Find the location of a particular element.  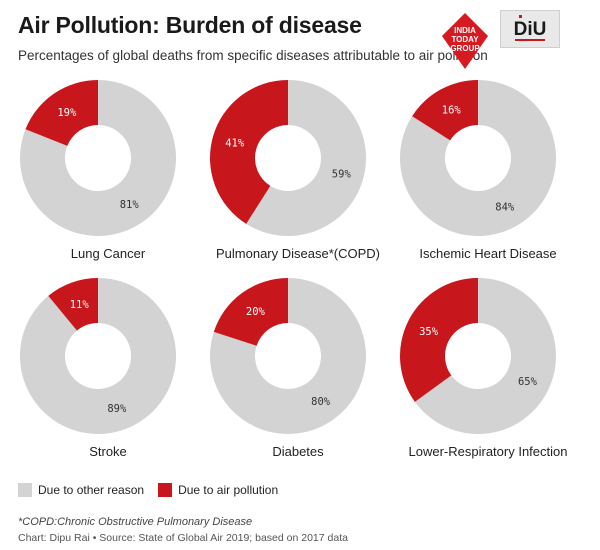

donut-label: Diabetes is located at coordinates (298, 451).